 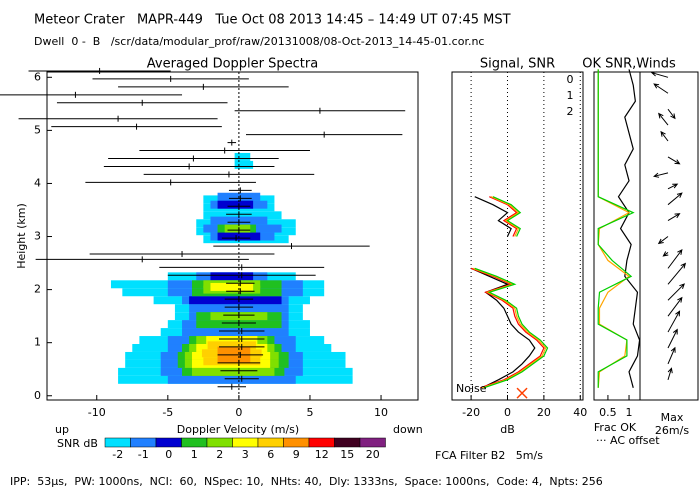 I want to click on max-title: Max, so click(x=672, y=417).